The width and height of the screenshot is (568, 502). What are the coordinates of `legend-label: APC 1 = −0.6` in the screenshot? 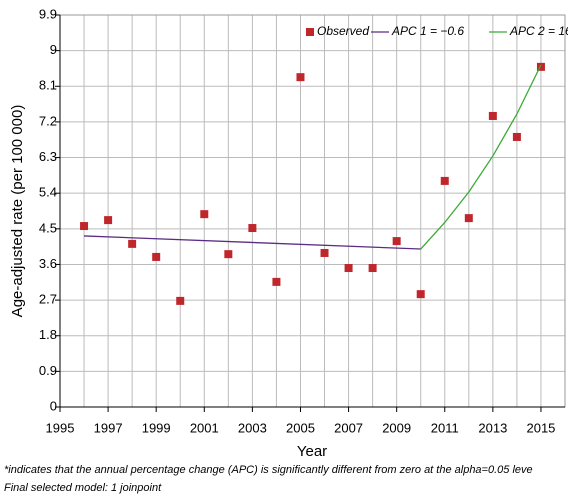 It's located at (427, 31).